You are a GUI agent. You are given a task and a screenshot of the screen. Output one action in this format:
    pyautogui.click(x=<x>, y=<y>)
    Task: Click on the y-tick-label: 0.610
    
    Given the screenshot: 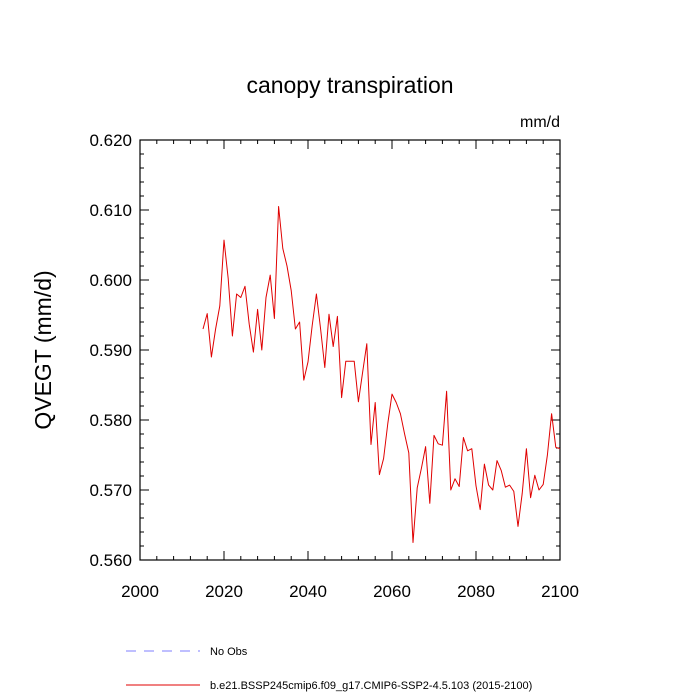 What is the action you would take?
    pyautogui.click(x=110, y=210)
    